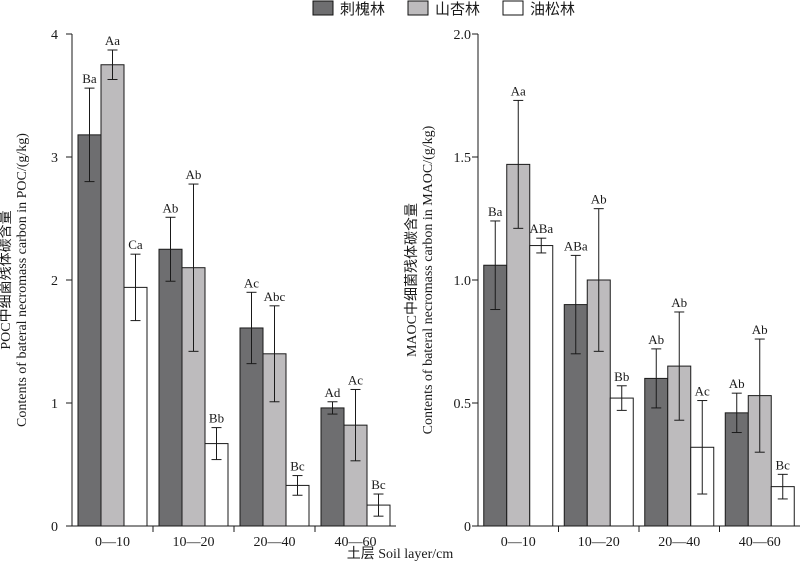  What do you see at coordinates (400, 554) in the screenshot?
I see `x-axis-title: 土层 Soil layer/cm` at bounding box center [400, 554].